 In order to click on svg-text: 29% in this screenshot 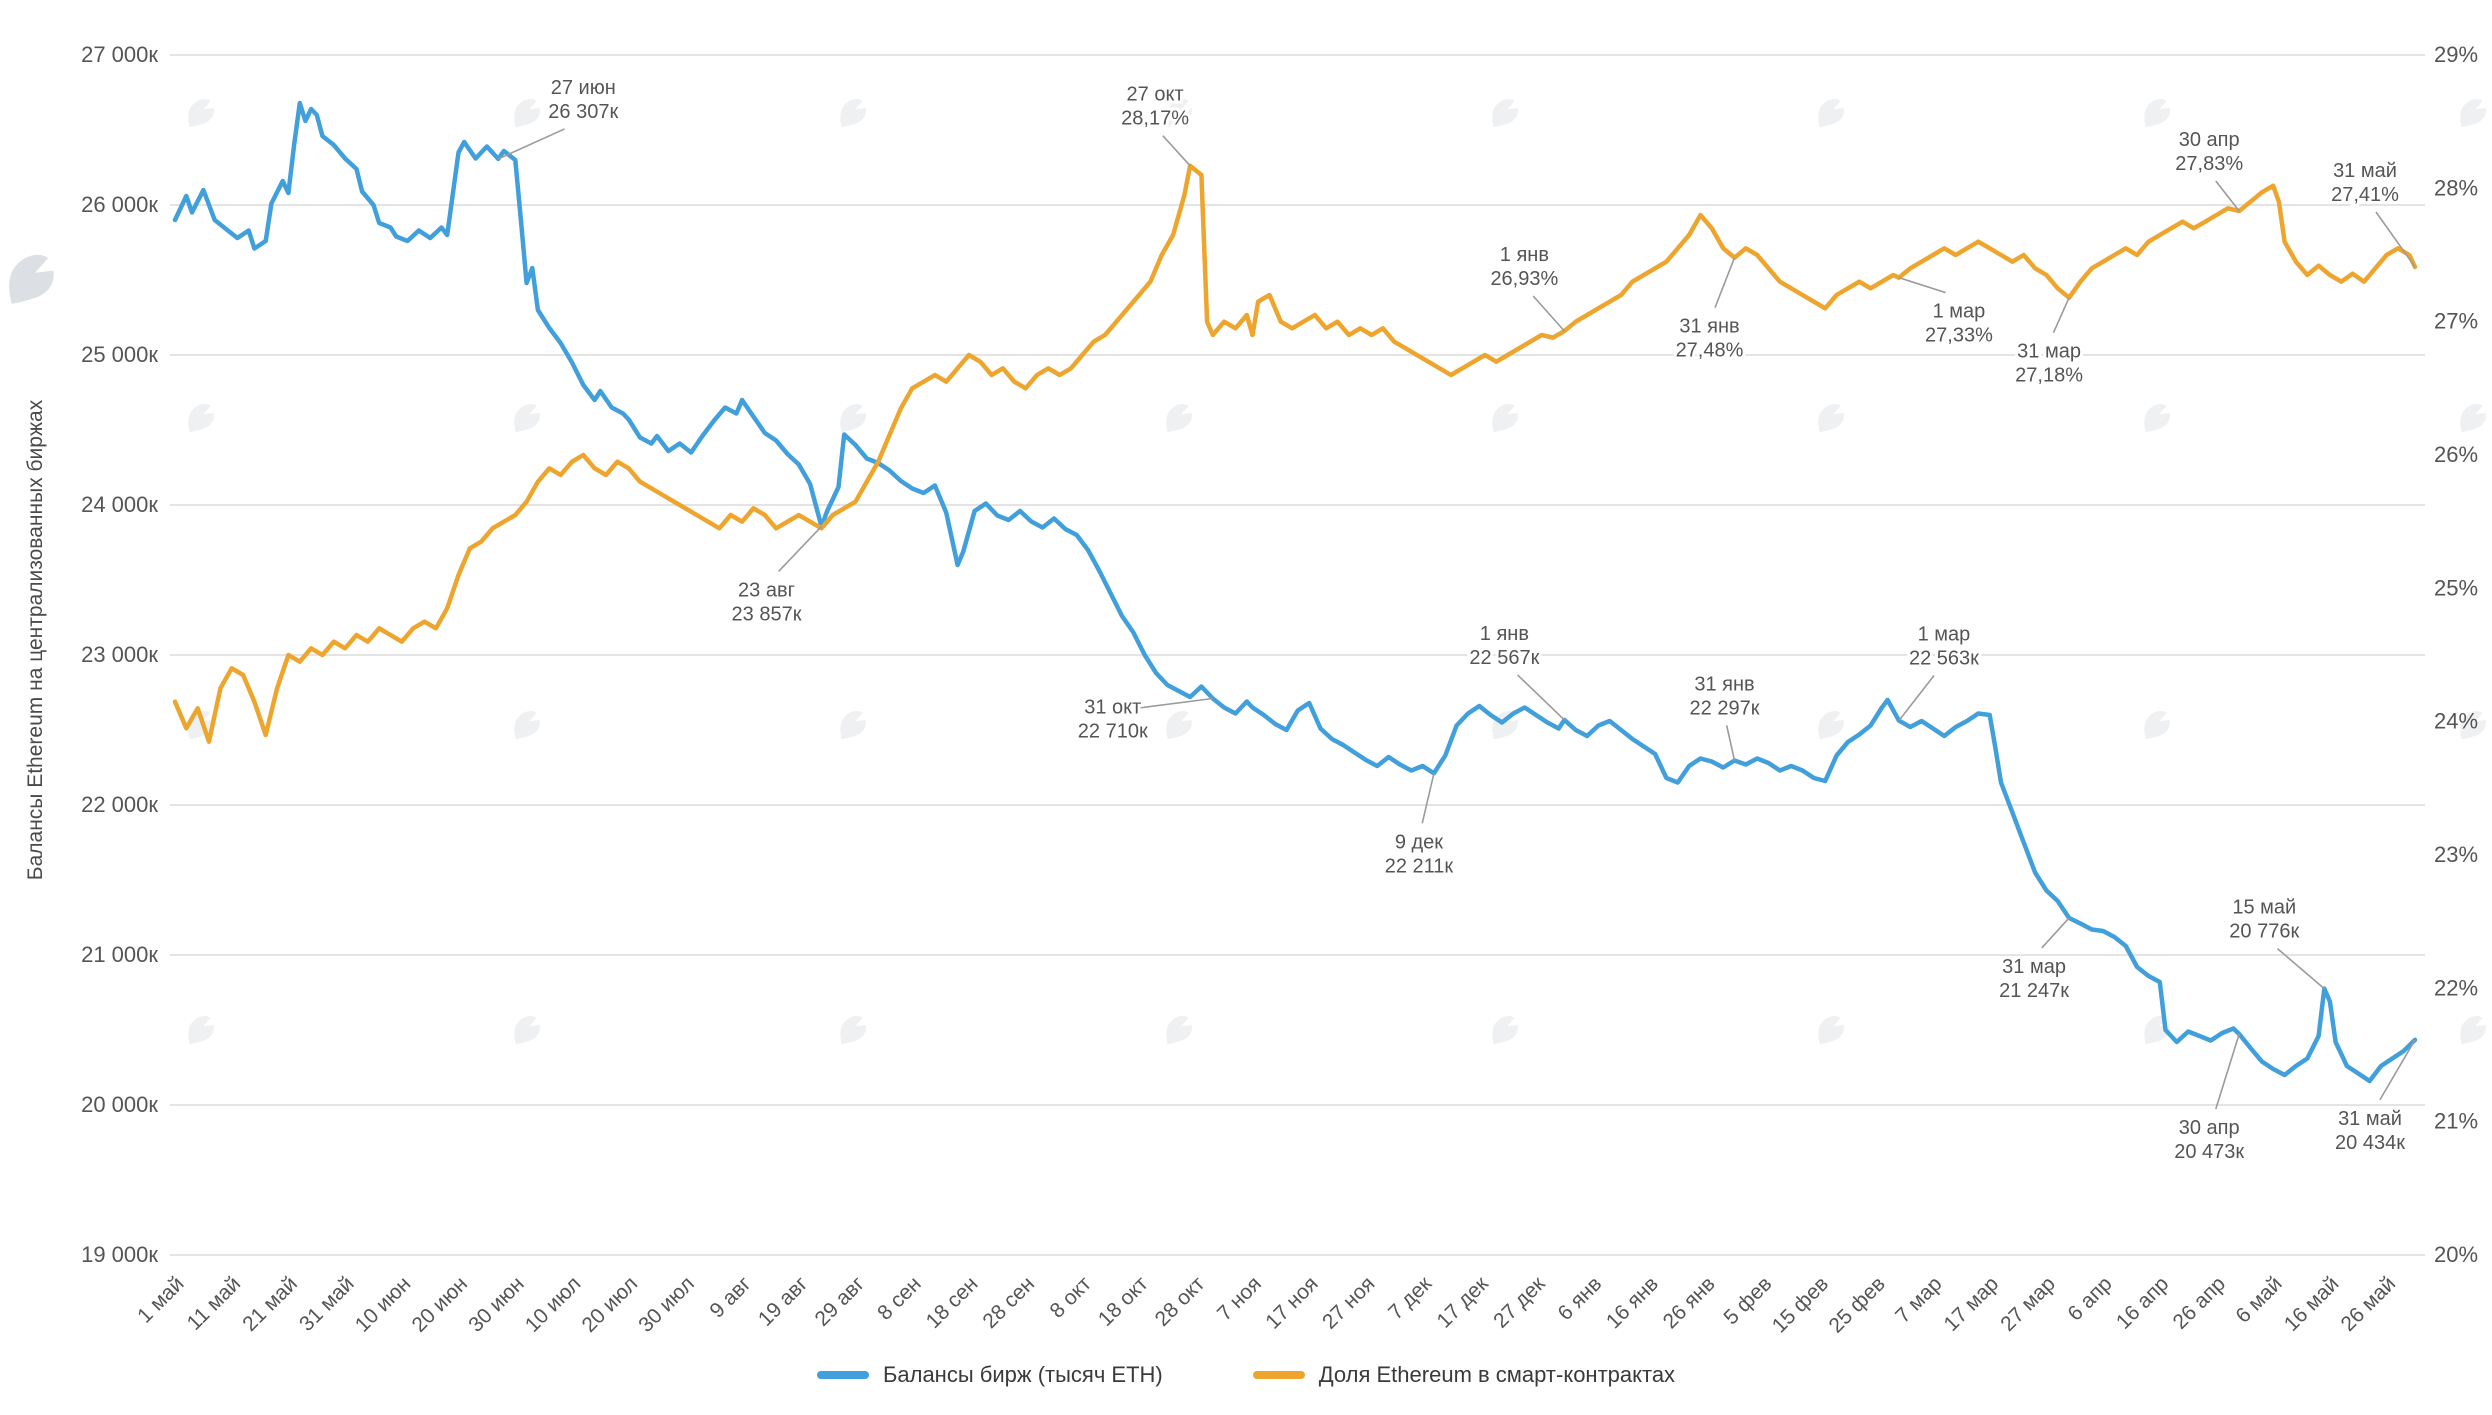, I will do `click(2456, 54)`.